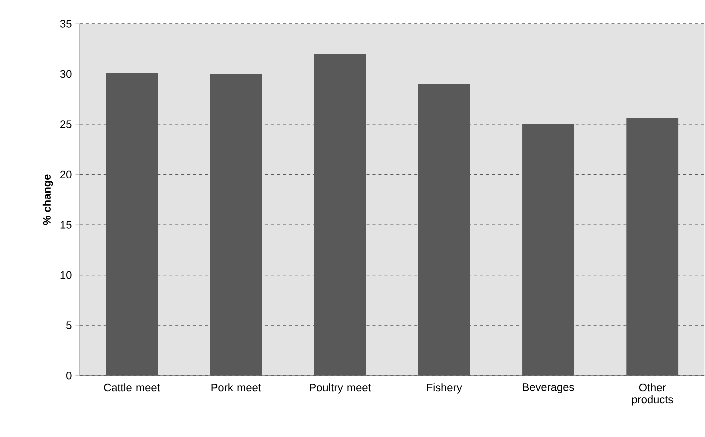 Image resolution: width=705 pixels, height=437 pixels. Describe the element at coordinates (69, 326) in the screenshot. I see `y-tick-label: 5` at that location.